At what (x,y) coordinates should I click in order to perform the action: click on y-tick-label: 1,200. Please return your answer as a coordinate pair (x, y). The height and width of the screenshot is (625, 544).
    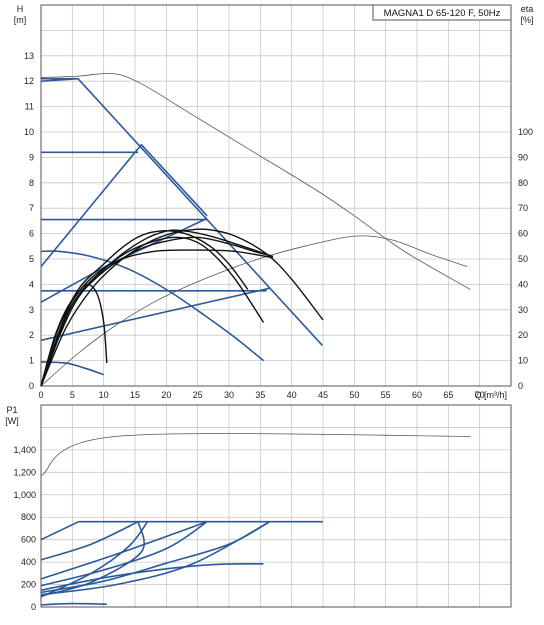
    Looking at the image, I should click on (24, 472).